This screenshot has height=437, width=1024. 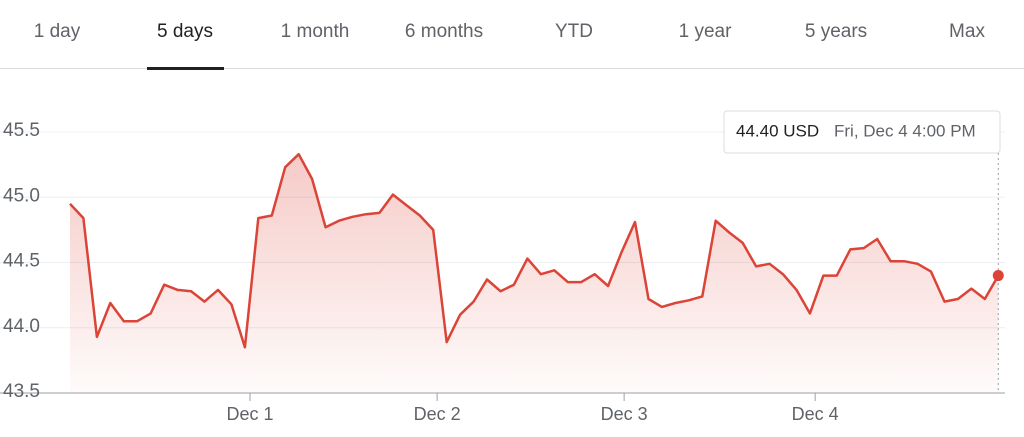 What do you see at coordinates (21, 195) in the screenshot?
I see `y-tick-label: 45.0` at bounding box center [21, 195].